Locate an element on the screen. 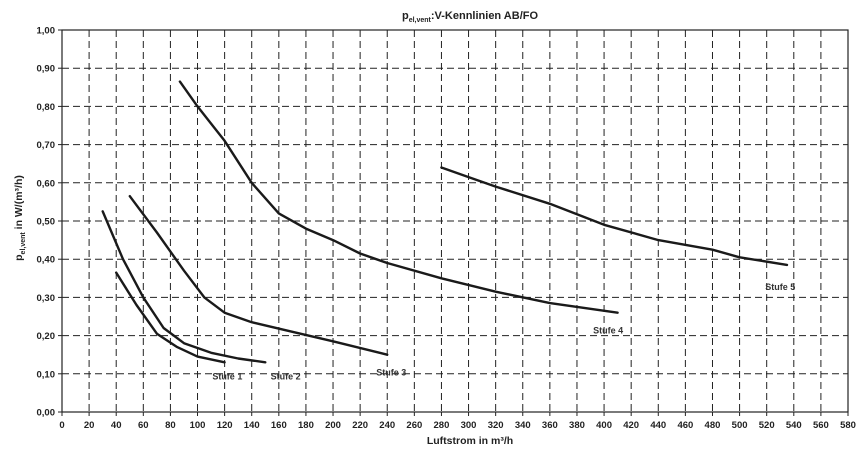 The image size is (859, 452). x-tick-label: 260 is located at coordinates (414, 425).